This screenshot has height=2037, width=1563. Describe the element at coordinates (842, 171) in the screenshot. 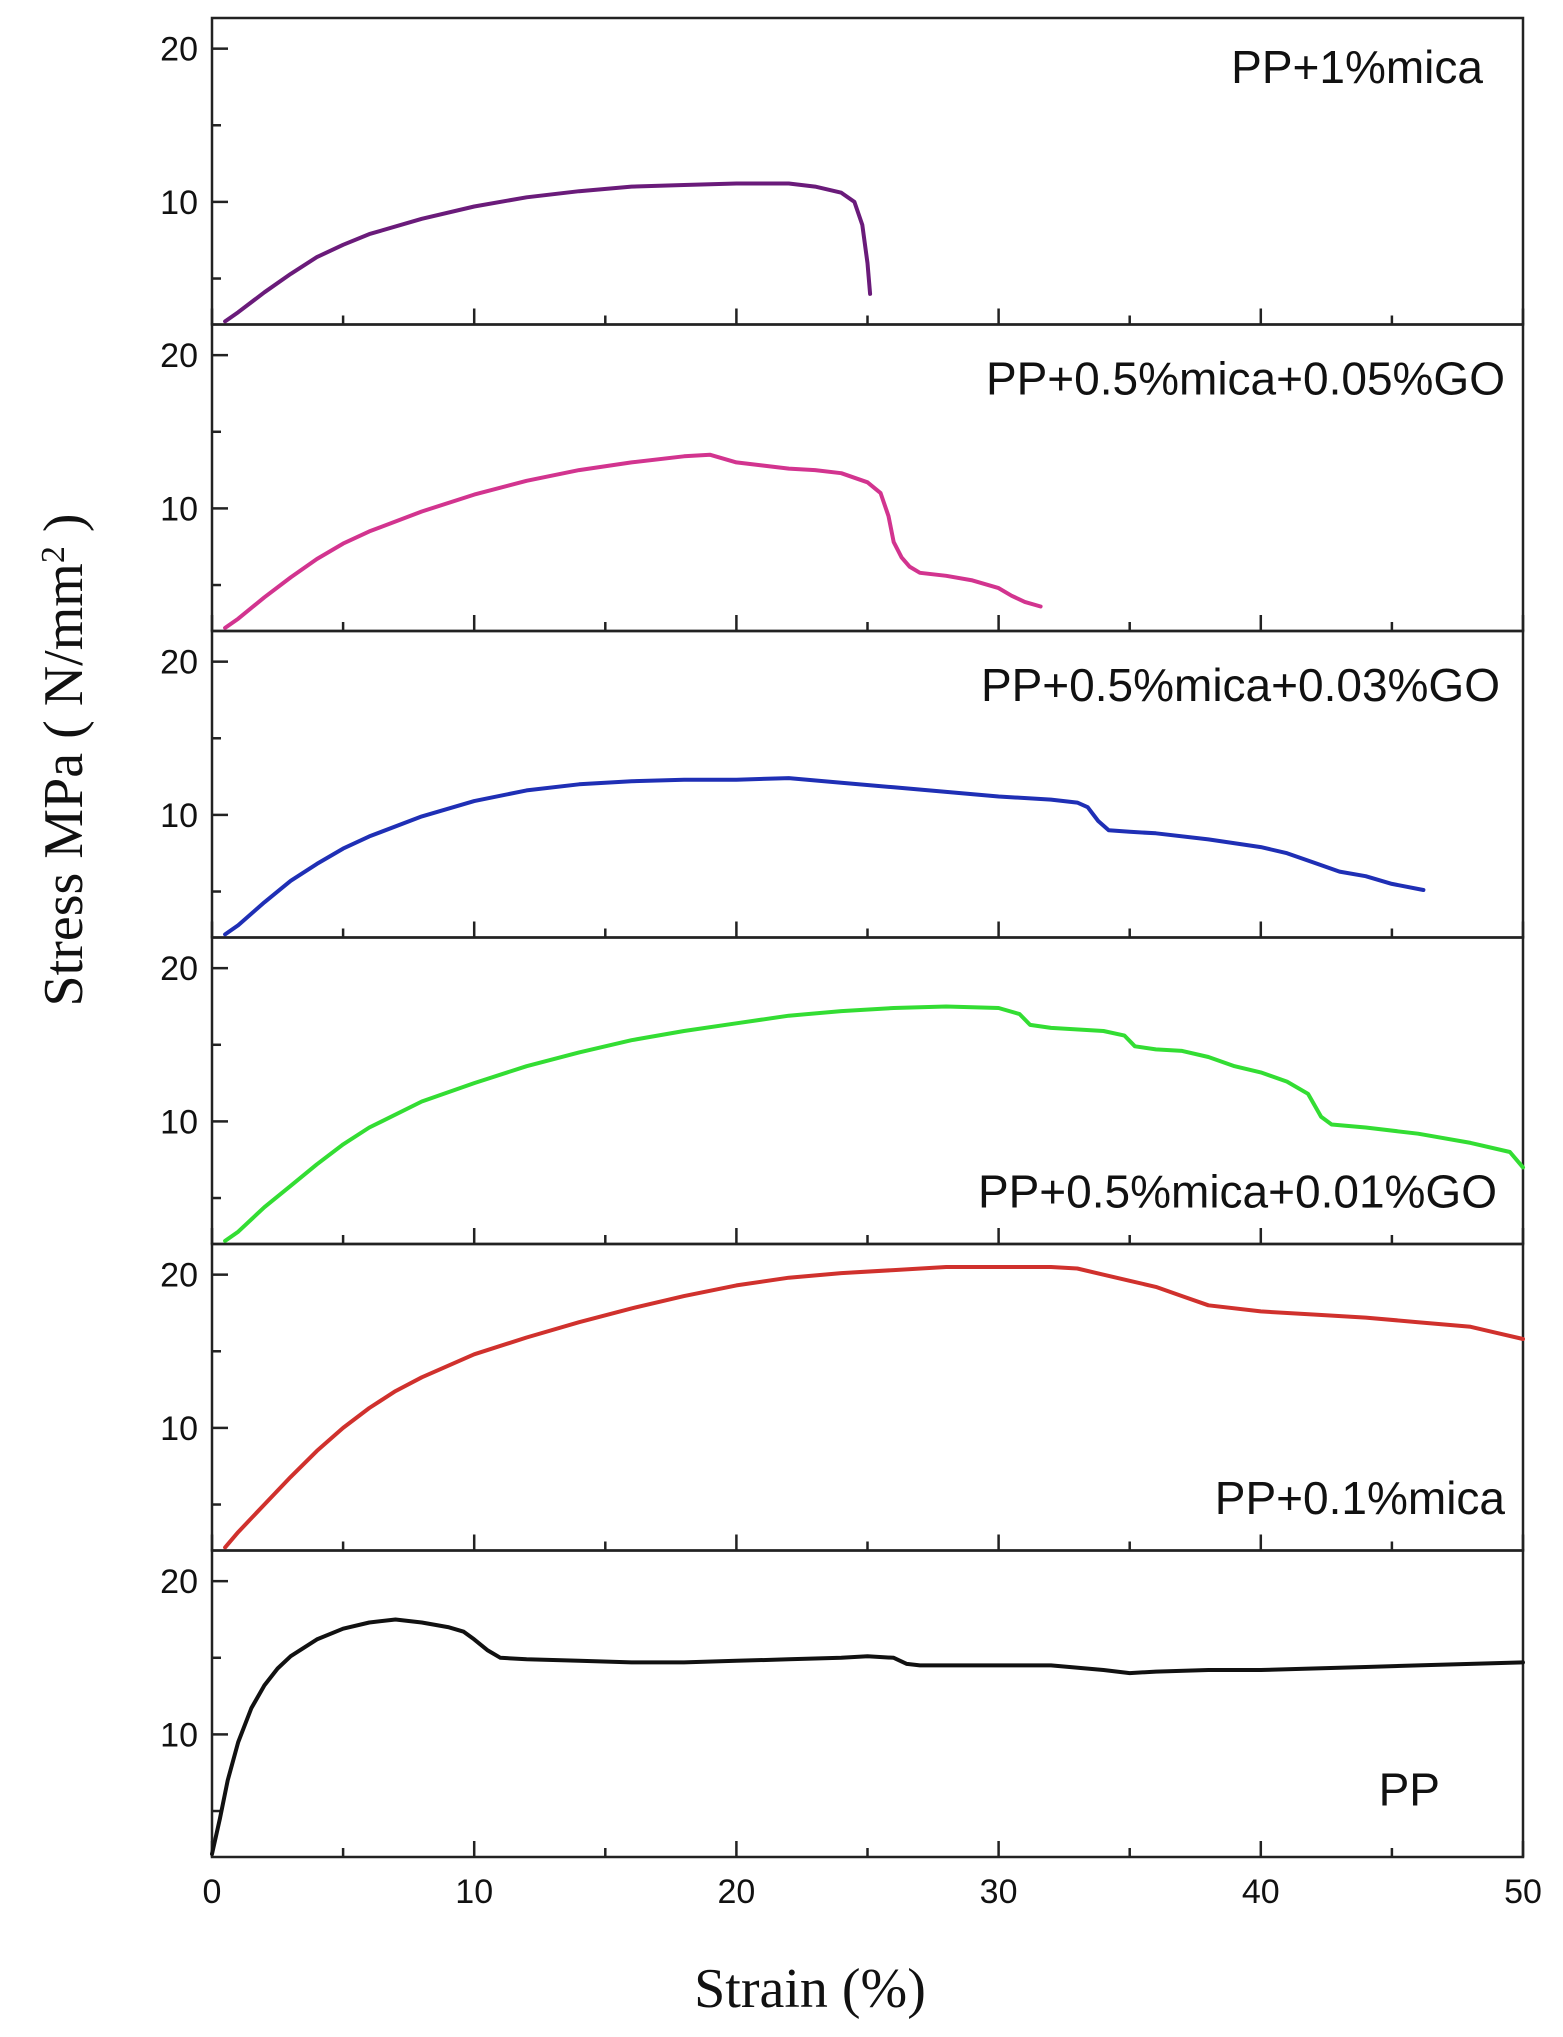

I see `panel-1: 10 20 PP+1%mica` at that location.